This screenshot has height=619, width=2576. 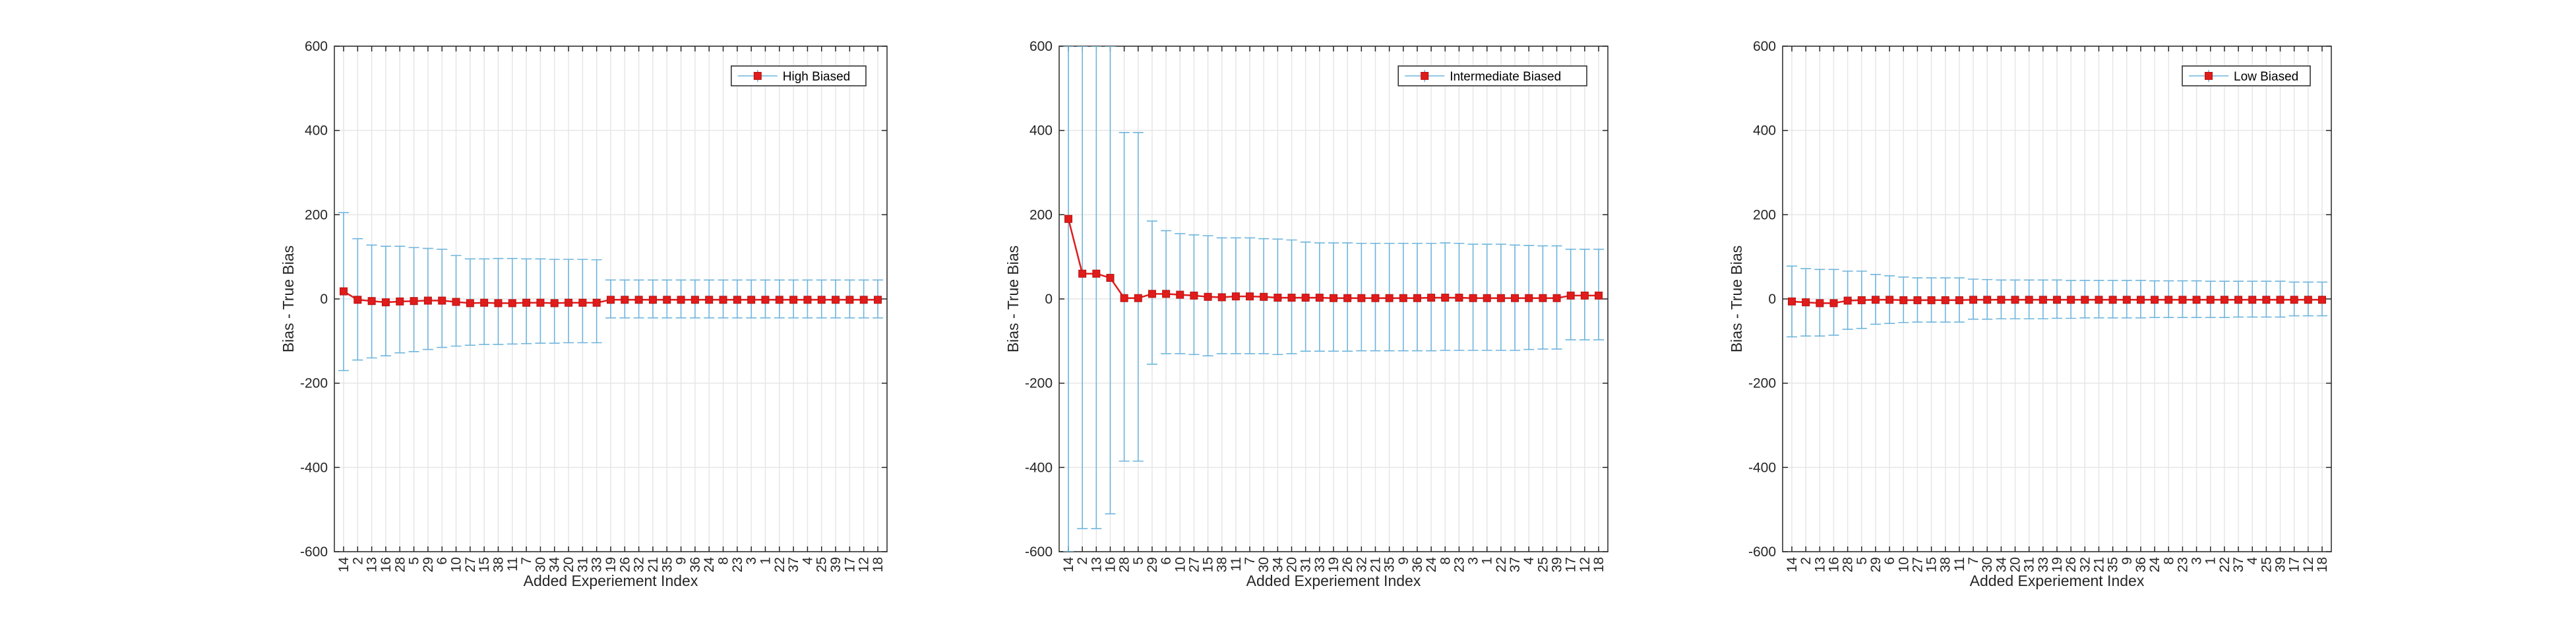 What do you see at coordinates (1889, 561) in the screenshot?
I see `x-tick-label: 6` at bounding box center [1889, 561].